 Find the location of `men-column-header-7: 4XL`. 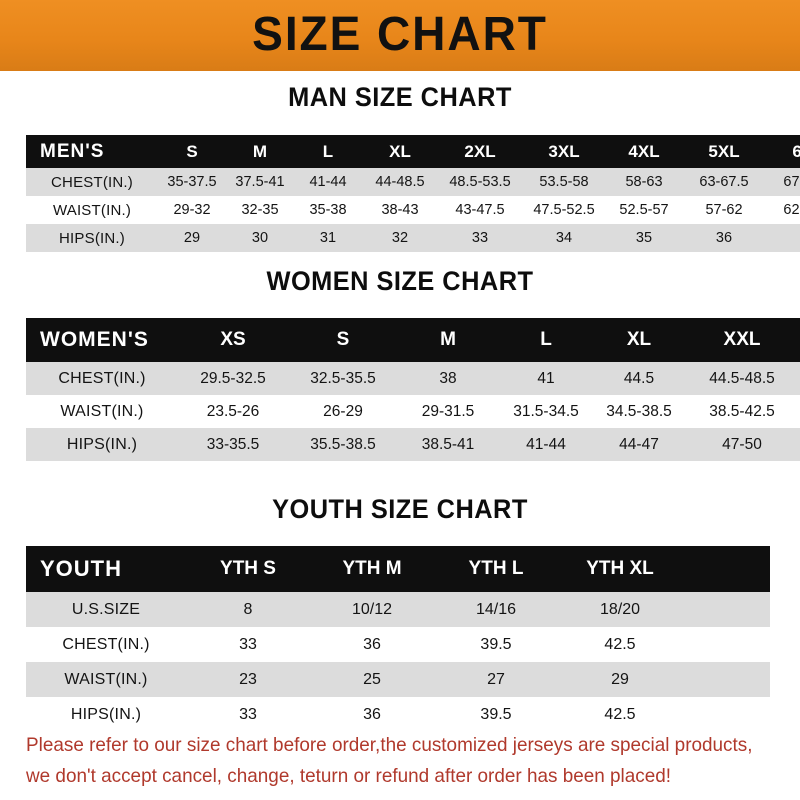

men-column-header-7: 4XL is located at coordinates (644, 151).